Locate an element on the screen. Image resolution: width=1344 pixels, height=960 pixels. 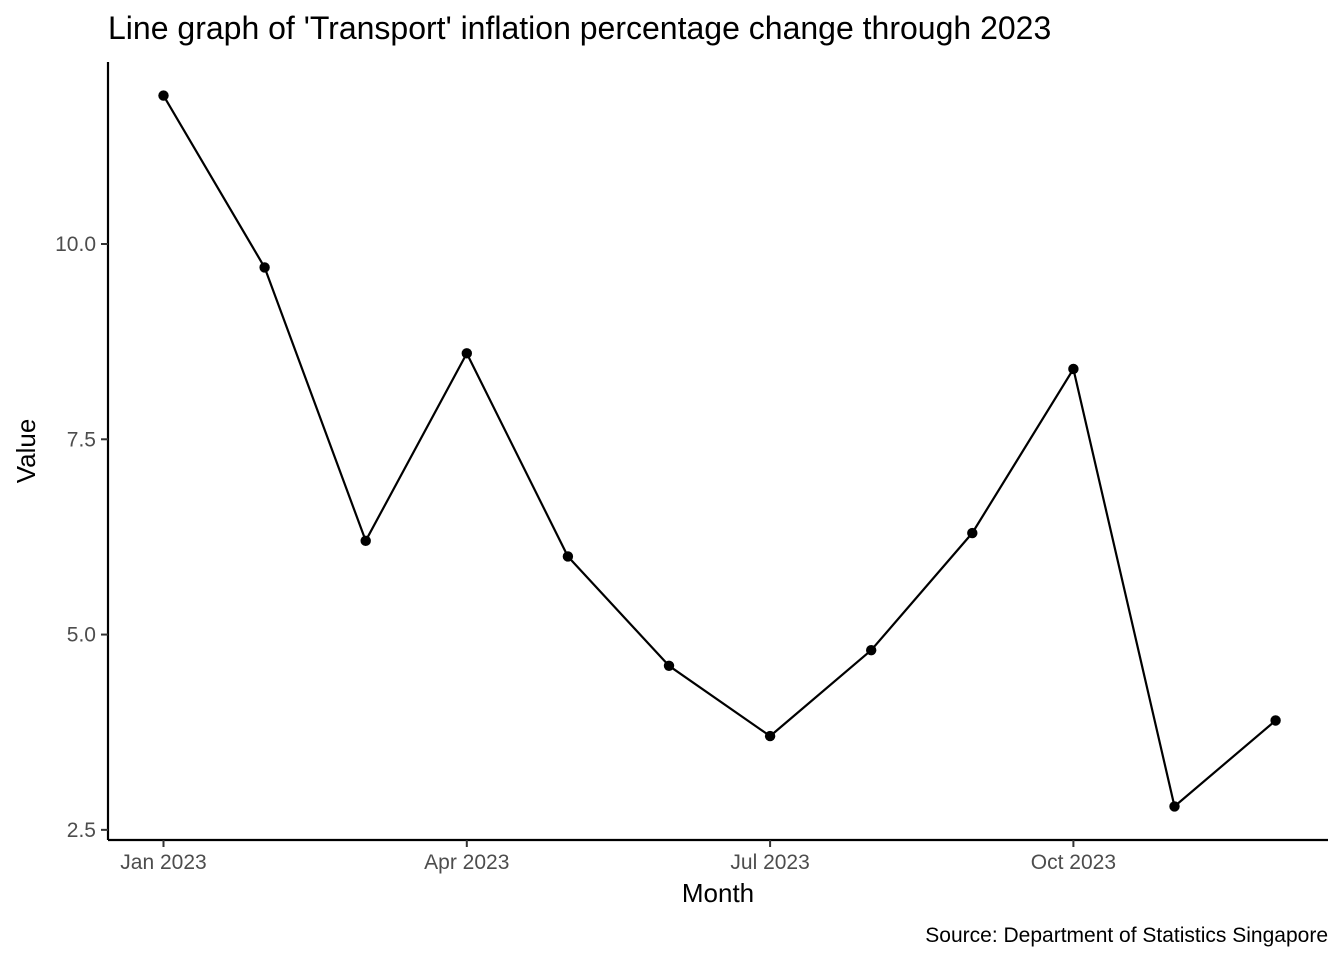
y-axis-title: Value is located at coordinates (26, 451).